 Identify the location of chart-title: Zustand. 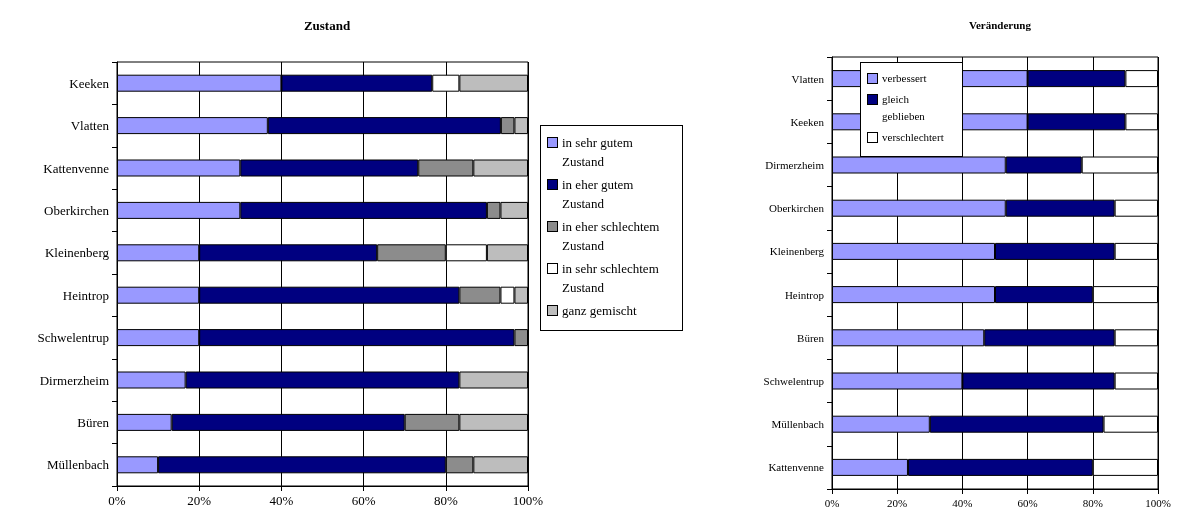
(327, 25).